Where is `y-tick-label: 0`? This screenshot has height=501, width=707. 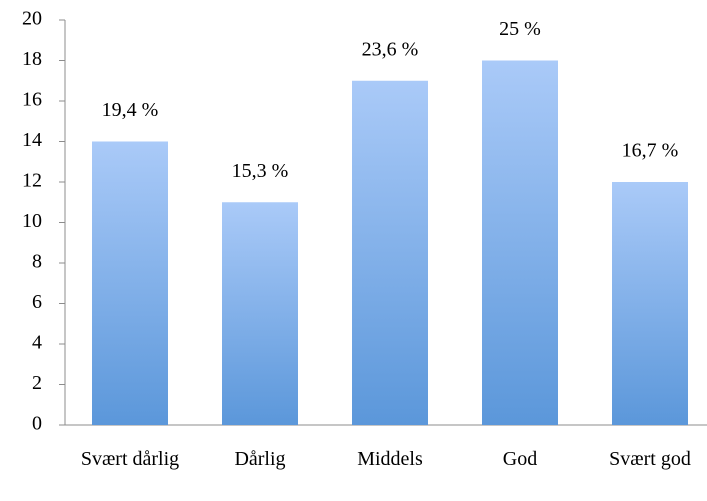
y-tick-label: 0 is located at coordinates (37, 424).